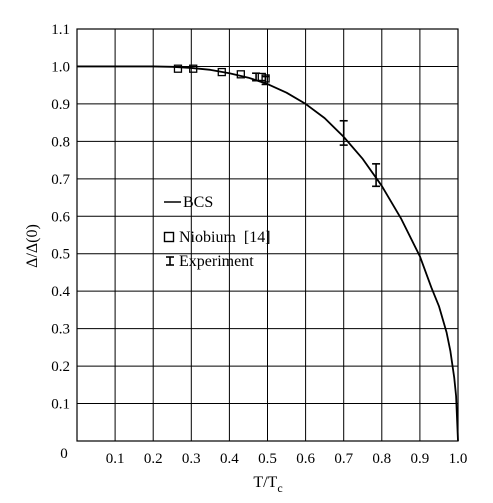 Image resolution: width=493 pixels, height=503 pixels. Describe the element at coordinates (60, 105) in the screenshot. I see `y-tick-label: 0.9` at that location.